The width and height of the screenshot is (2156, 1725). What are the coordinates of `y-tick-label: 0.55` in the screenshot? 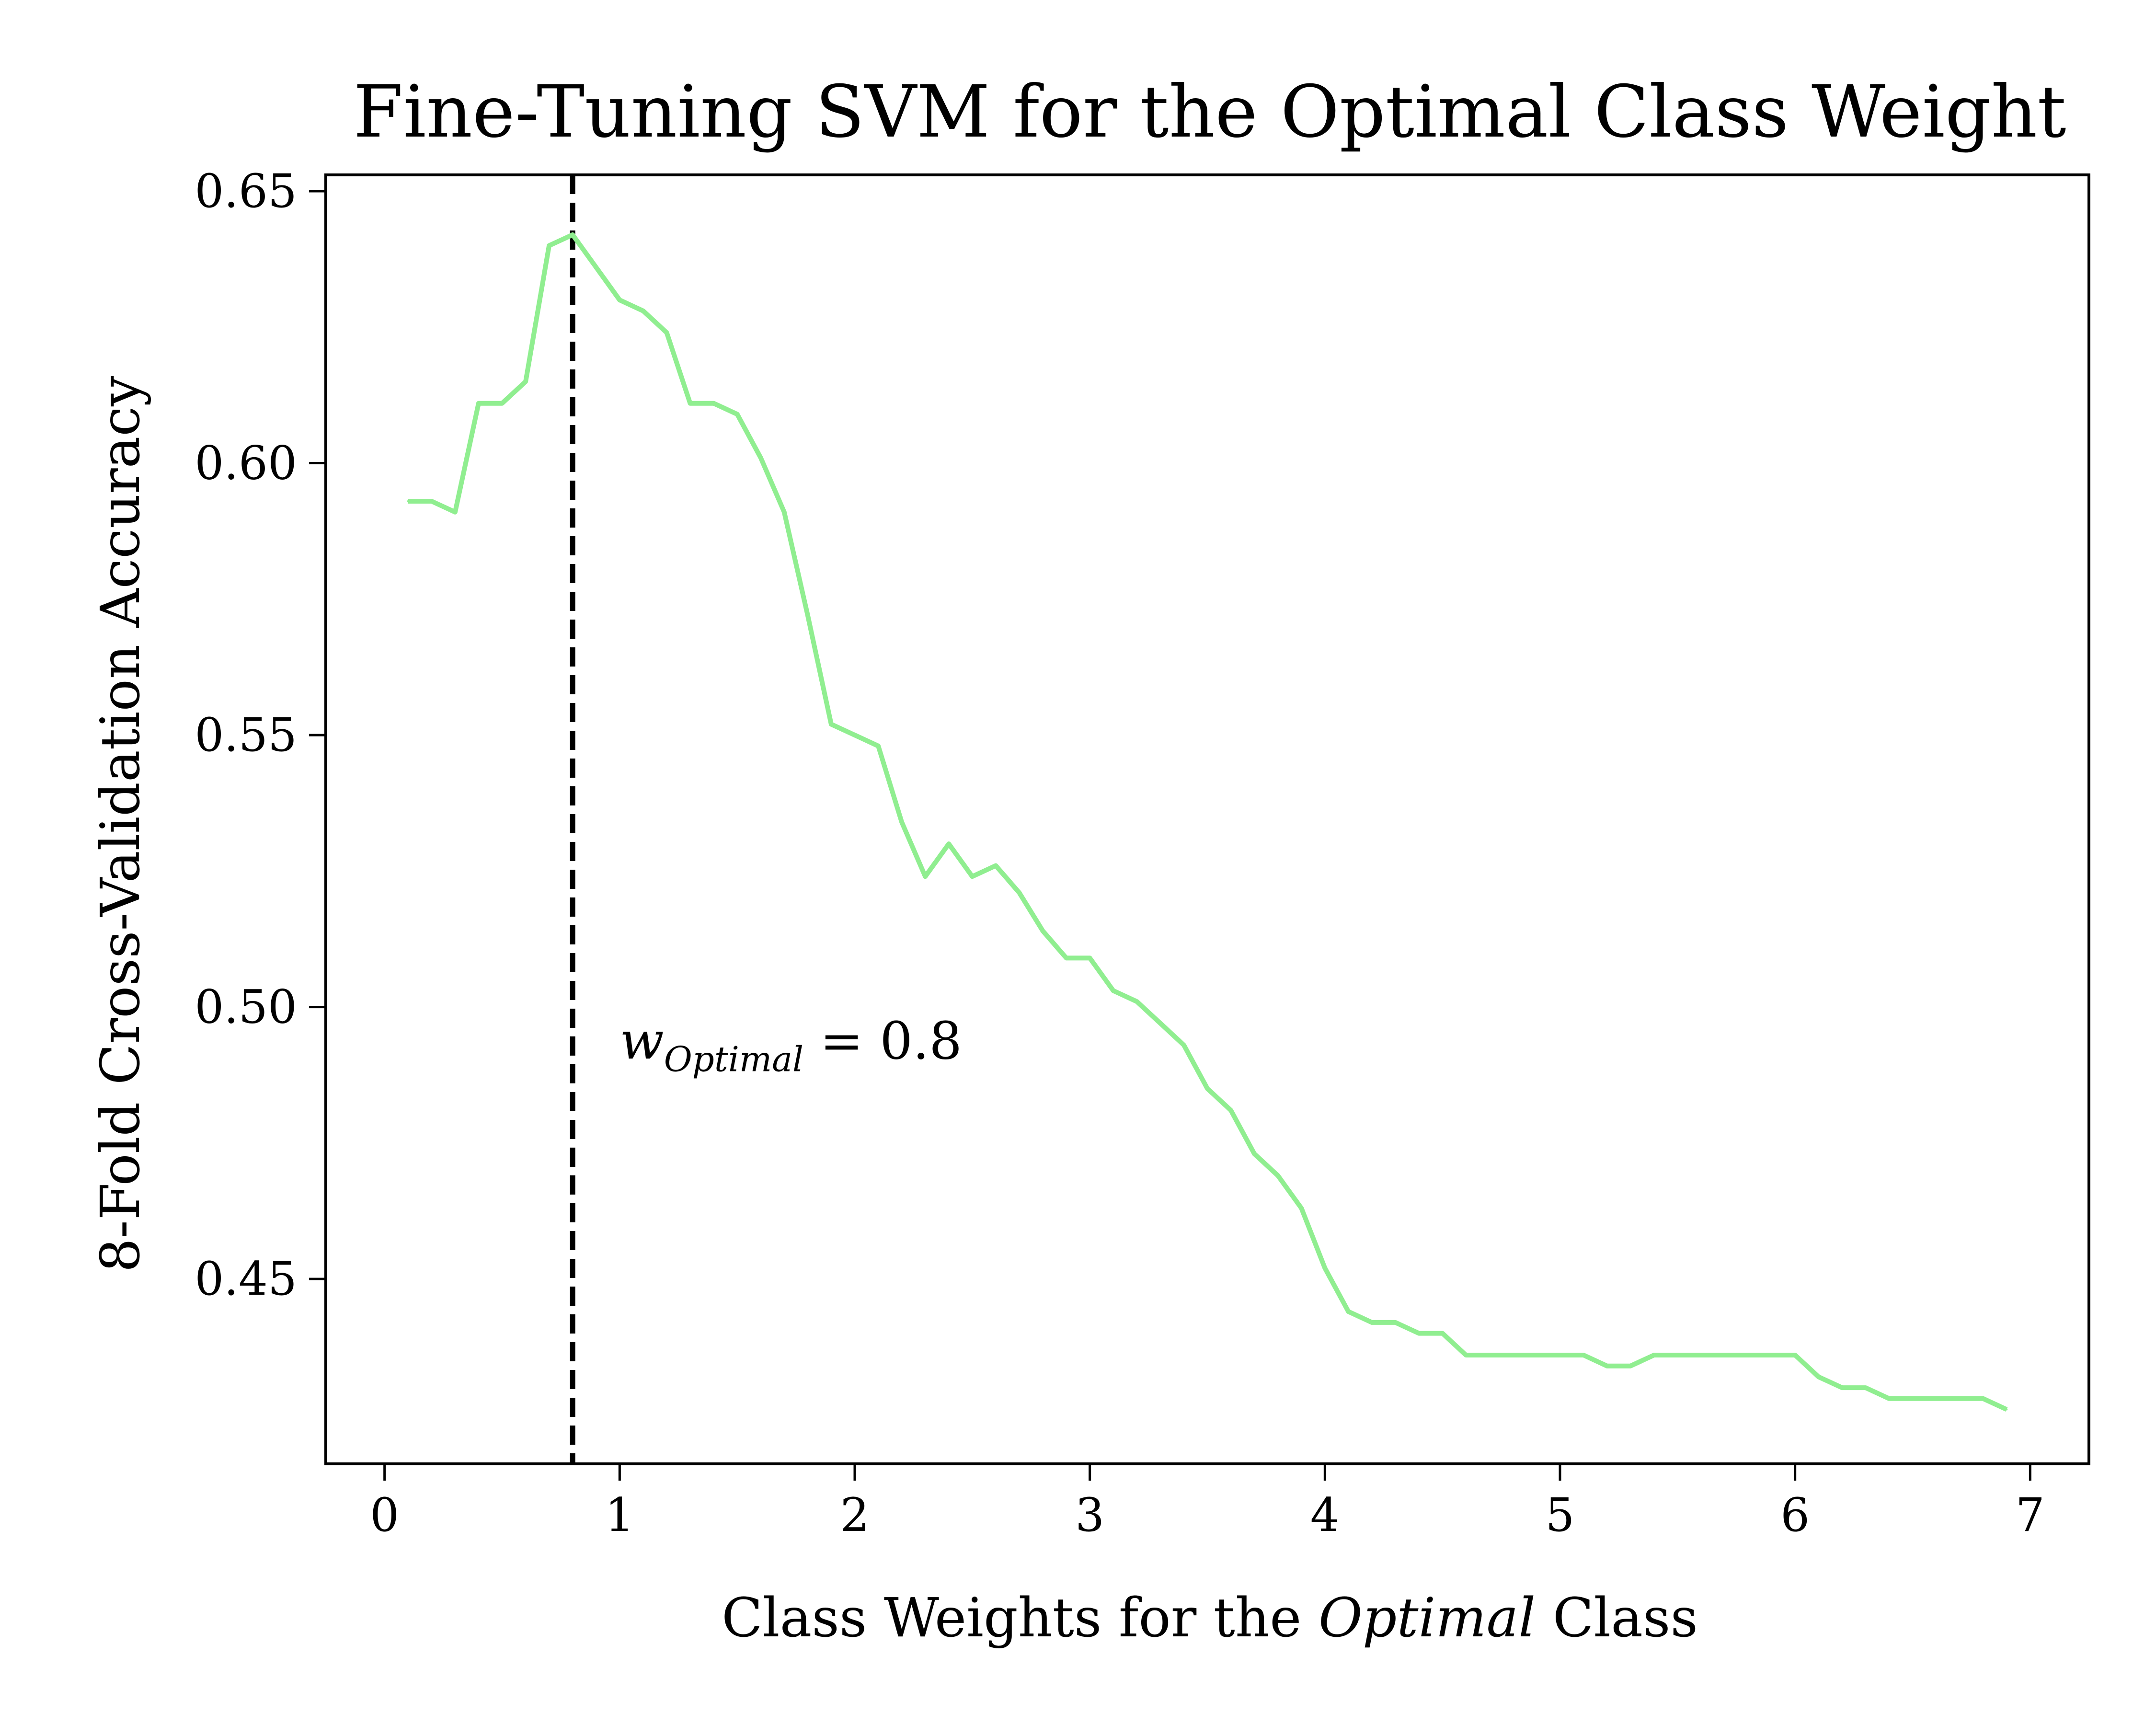 It's located at (246, 735).